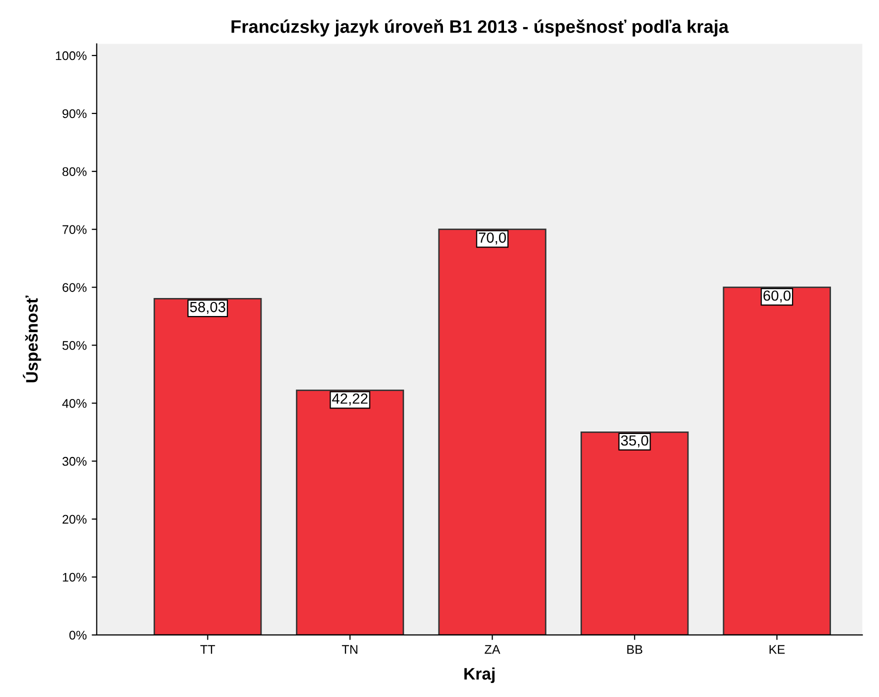 The image size is (879, 697). I want to click on data-label: 60,0, so click(777, 296).